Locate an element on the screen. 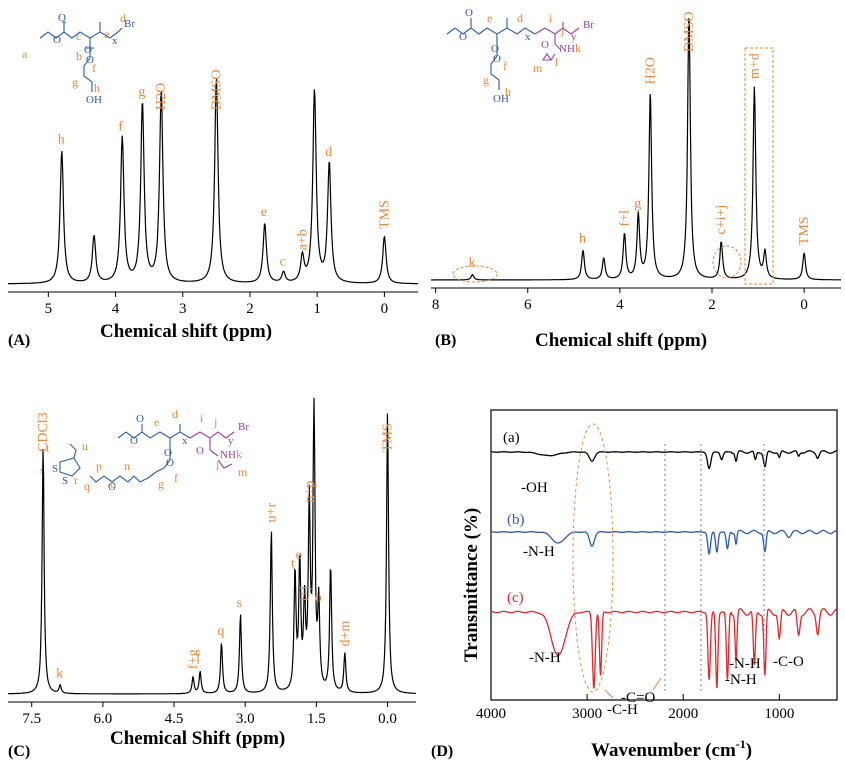  peak-label-c-3: l is located at coordinates (198, 659).